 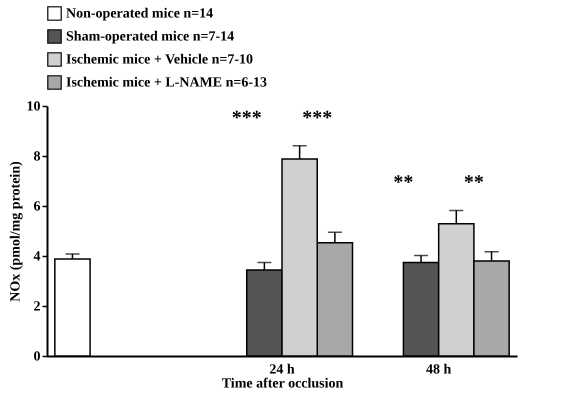 What do you see at coordinates (140, 14) in the screenshot?
I see `legend-label: Non-operated mice n=14` at bounding box center [140, 14].